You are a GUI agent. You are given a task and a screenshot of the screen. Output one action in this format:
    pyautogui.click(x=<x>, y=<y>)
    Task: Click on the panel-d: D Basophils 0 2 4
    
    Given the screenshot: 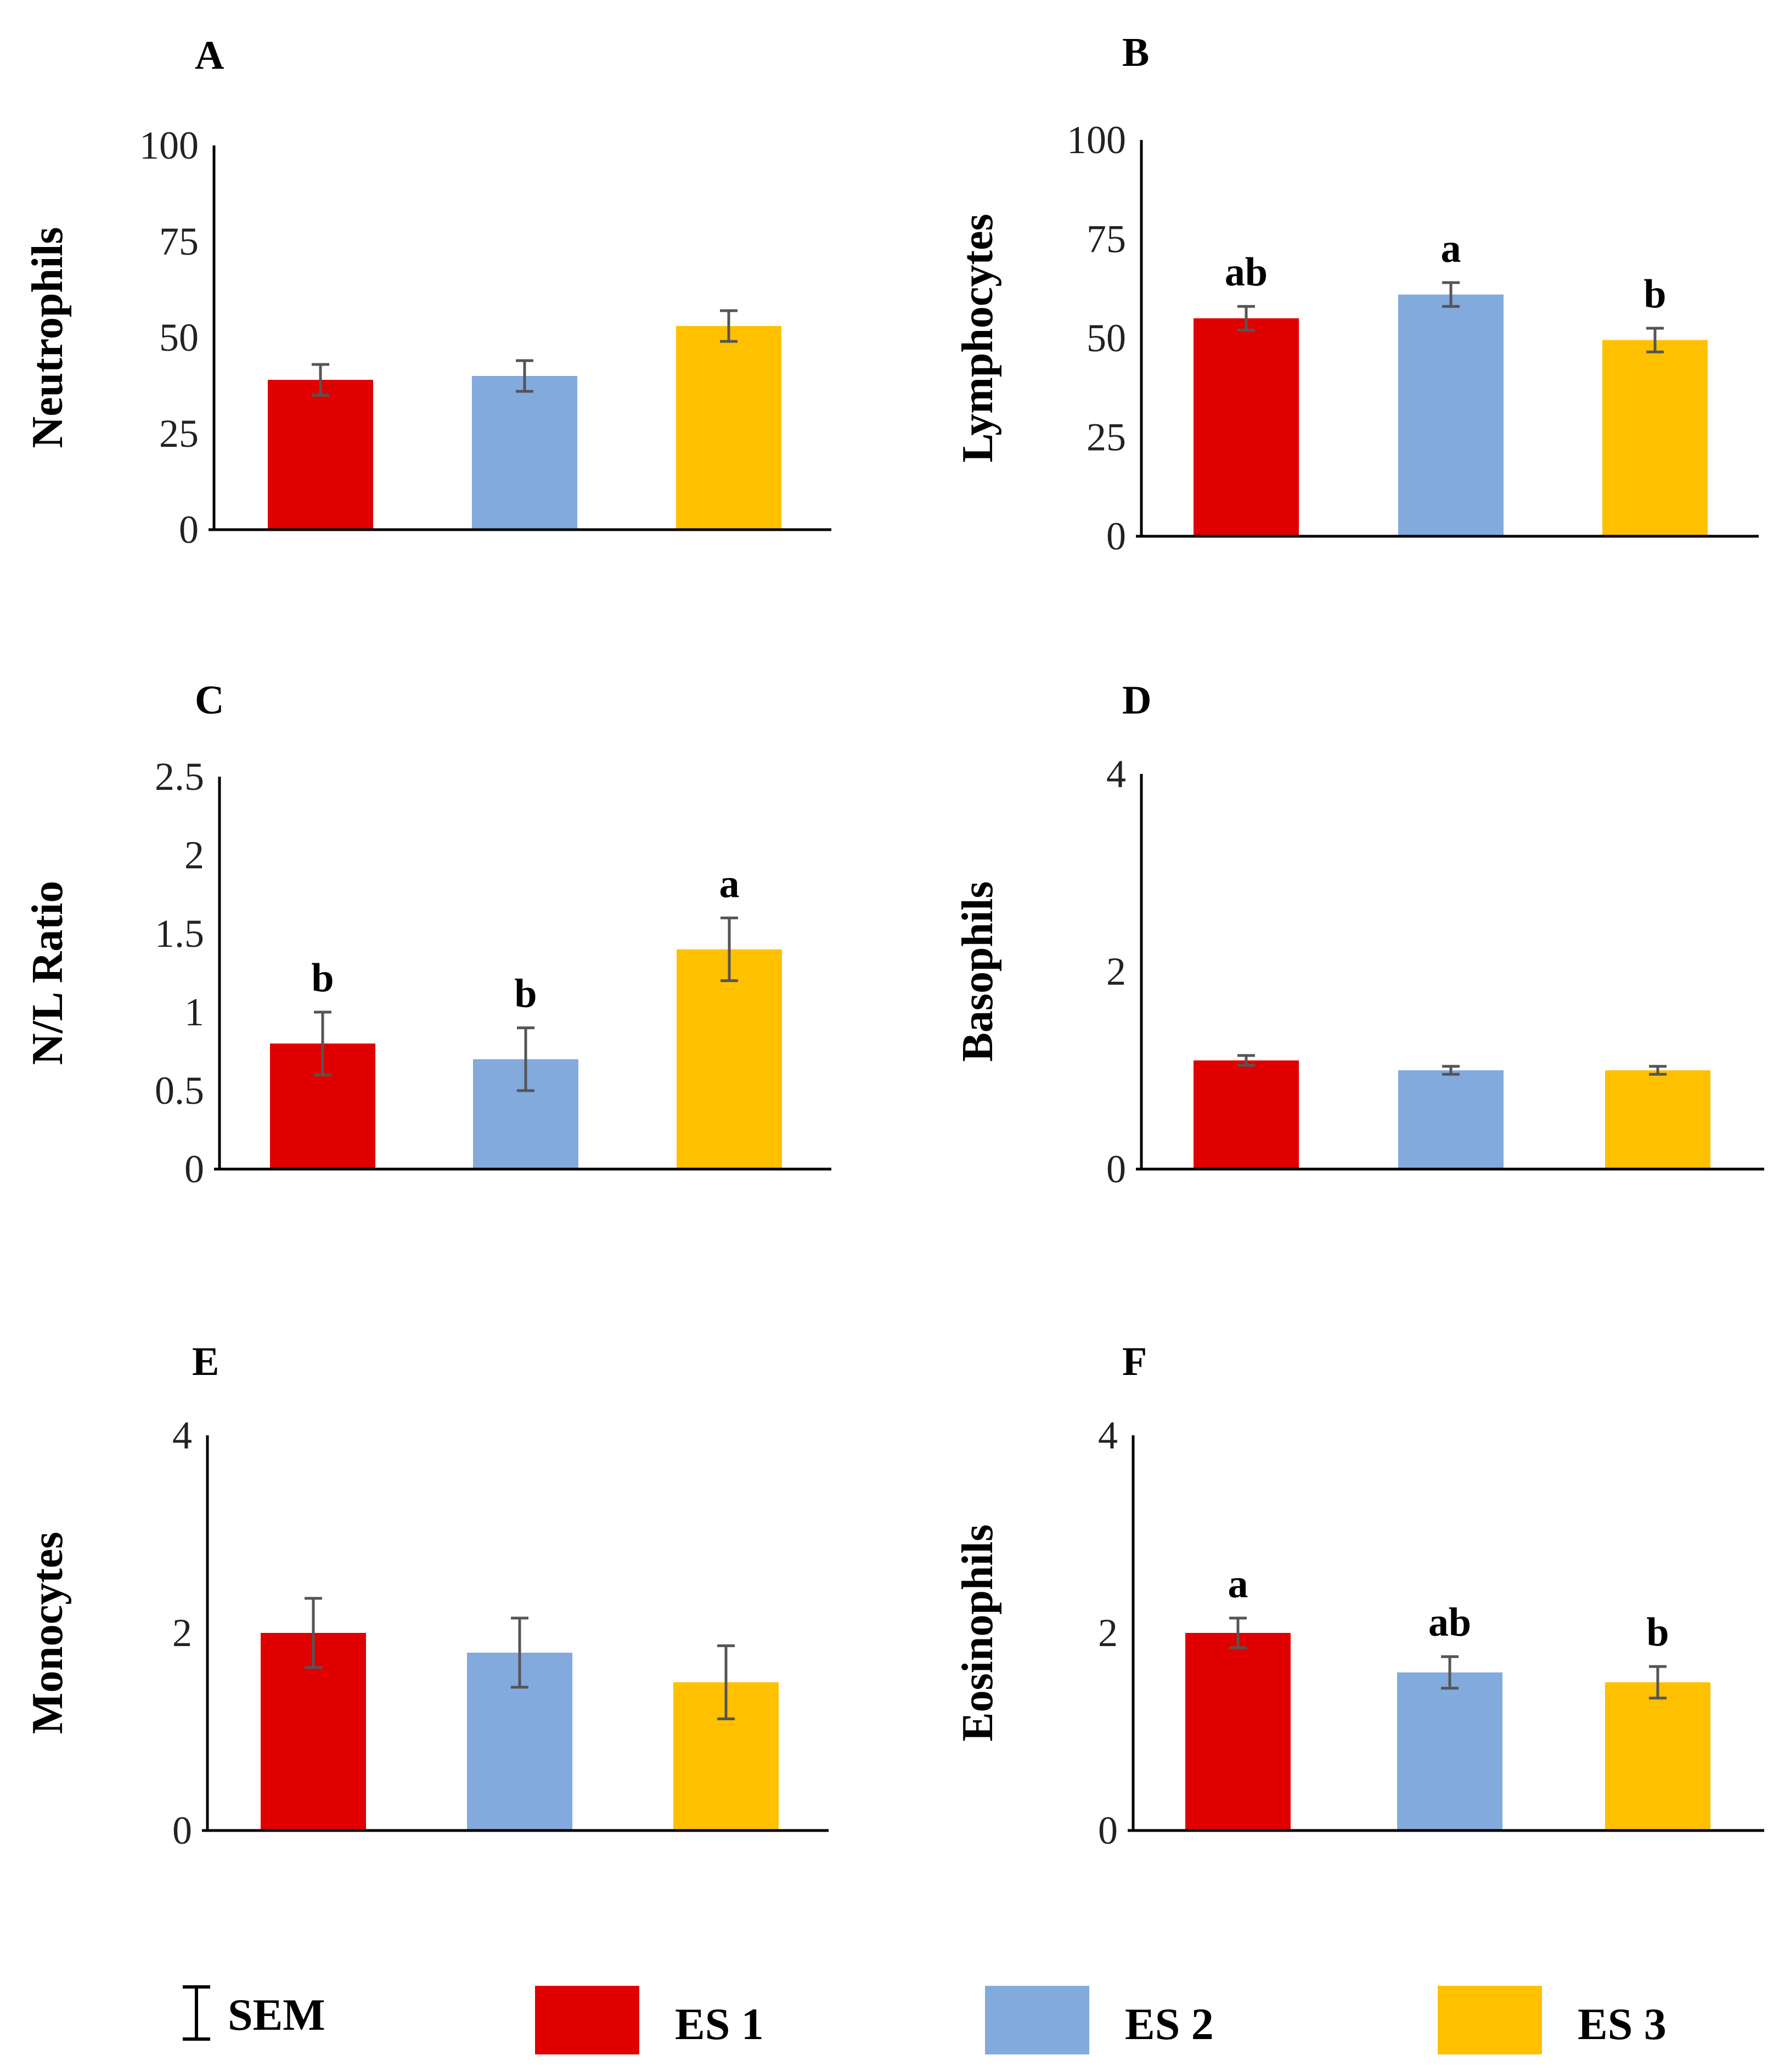 What is the action you would take?
    pyautogui.click(x=1359, y=934)
    